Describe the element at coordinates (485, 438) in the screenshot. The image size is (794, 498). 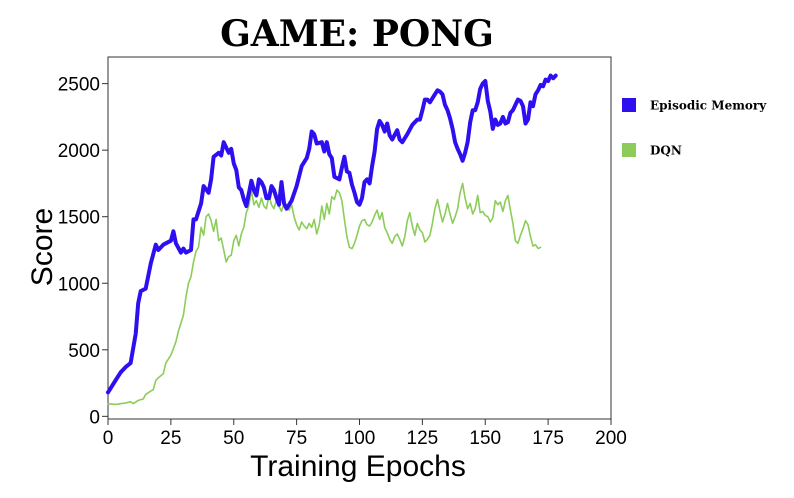
I see `x-tick-label: 150` at that location.